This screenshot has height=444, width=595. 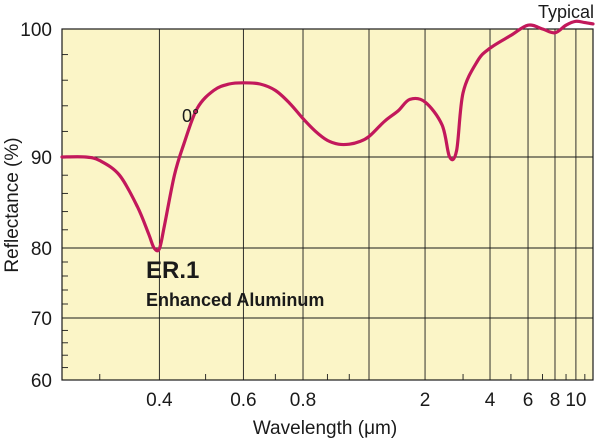 I want to click on corner-label: Typical, so click(x=566, y=12).